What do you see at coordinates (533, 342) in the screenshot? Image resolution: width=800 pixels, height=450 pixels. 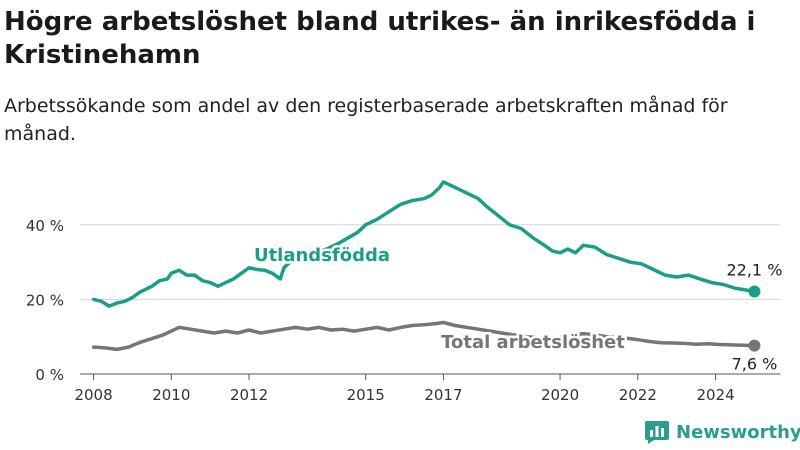 I see `series-label-total: Total arbetslöshet` at bounding box center [533, 342].